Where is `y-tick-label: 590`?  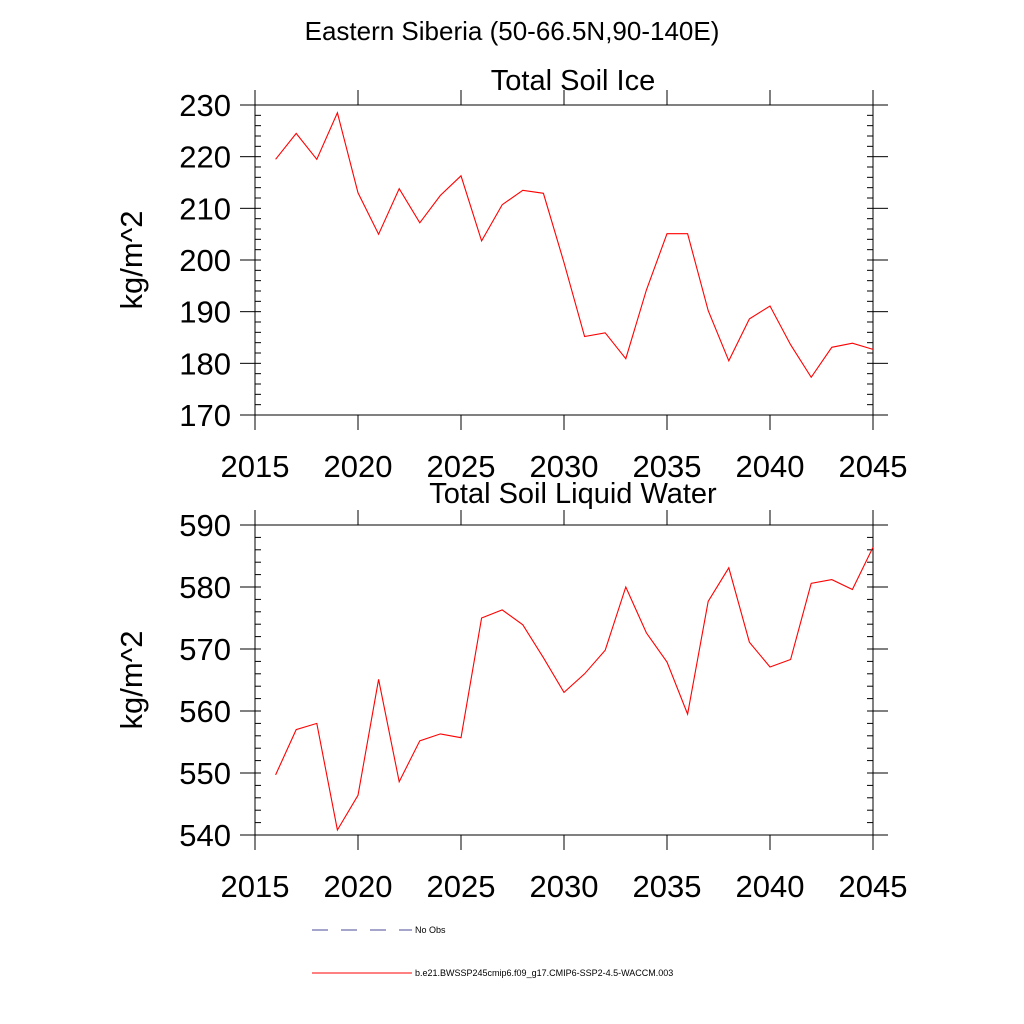 y-tick-label: 590 is located at coordinates (205, 525).